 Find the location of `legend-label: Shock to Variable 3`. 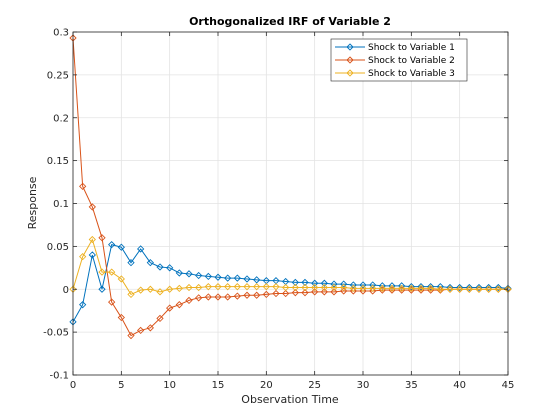

legend-label: Shock to Variable 3 is located at coordinates (411, 74).